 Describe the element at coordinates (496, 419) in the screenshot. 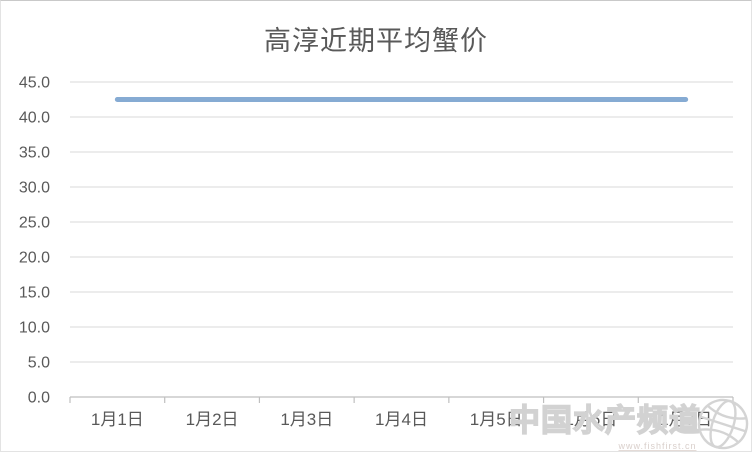

I see `x-tick-label: 1月5日` at that location.